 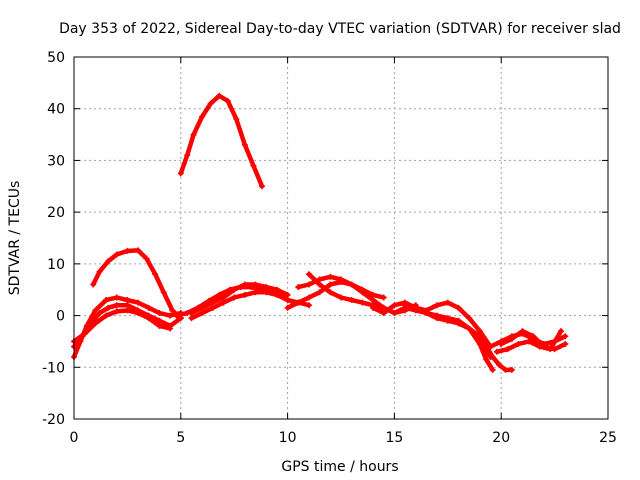 What do you see at coordinates (56, 58) in the screenshot?
I see `y-tick-label: 50` at bounding box center [56, 58].